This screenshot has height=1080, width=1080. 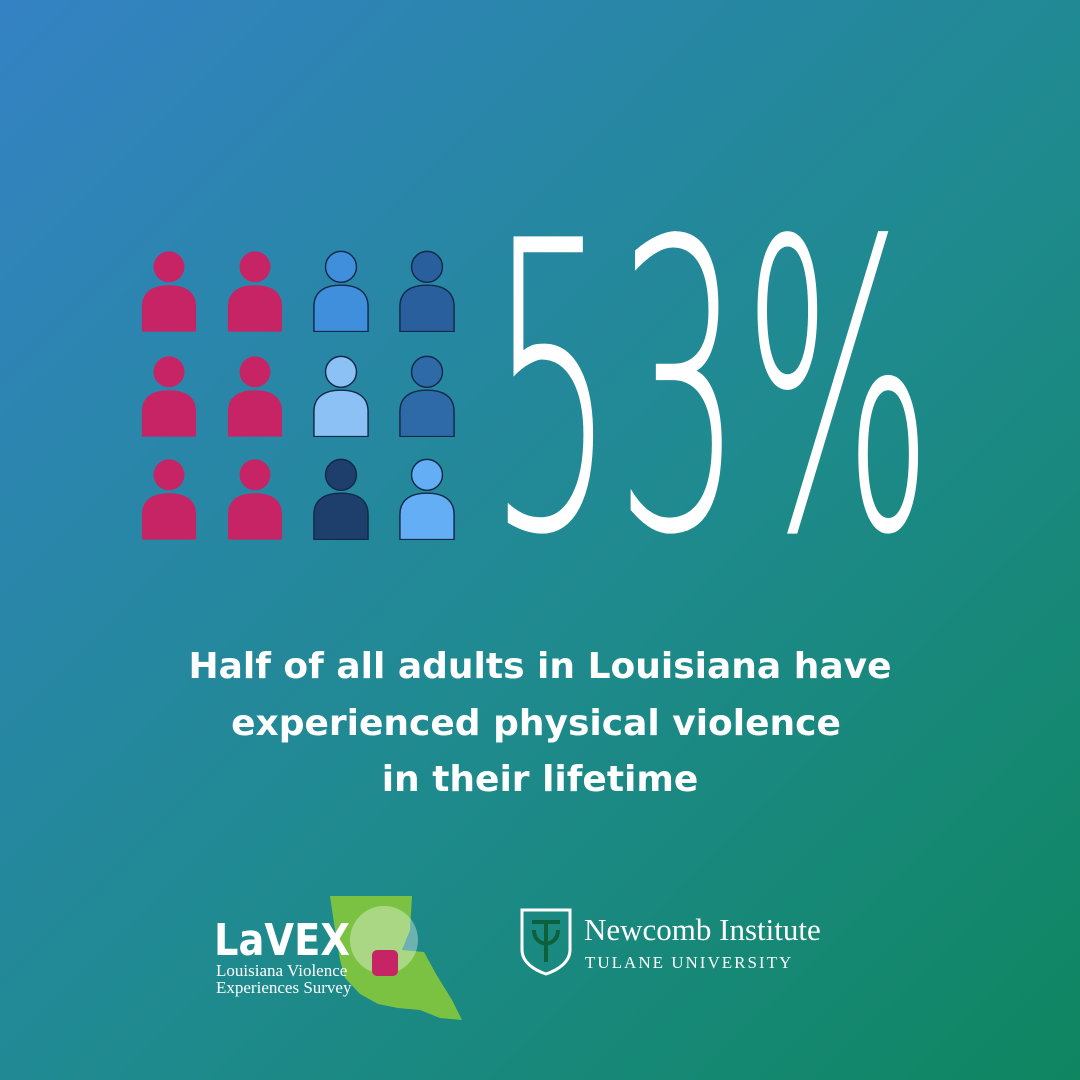 What do you see at coordinates (702, 929) in the screenshot?
I see `newcomb-name: Newcomb Institute` at bounding box center [702, 929].